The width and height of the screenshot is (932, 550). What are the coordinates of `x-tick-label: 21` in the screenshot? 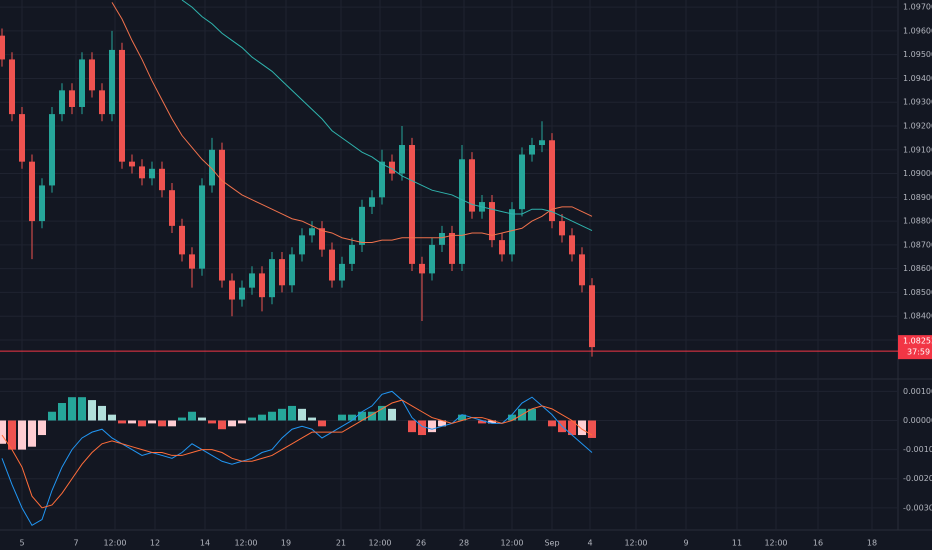 It's located at (341, 543).